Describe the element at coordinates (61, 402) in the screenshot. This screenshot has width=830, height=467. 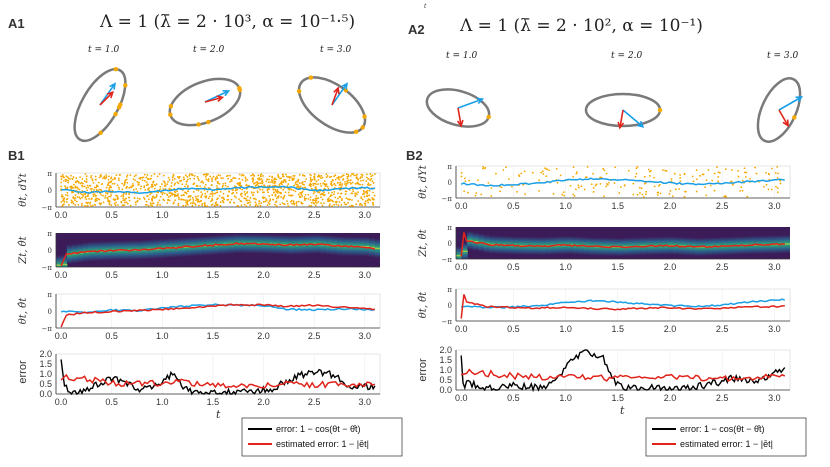
I see `b1-row4-x-tick-label: 0.0` at that location.